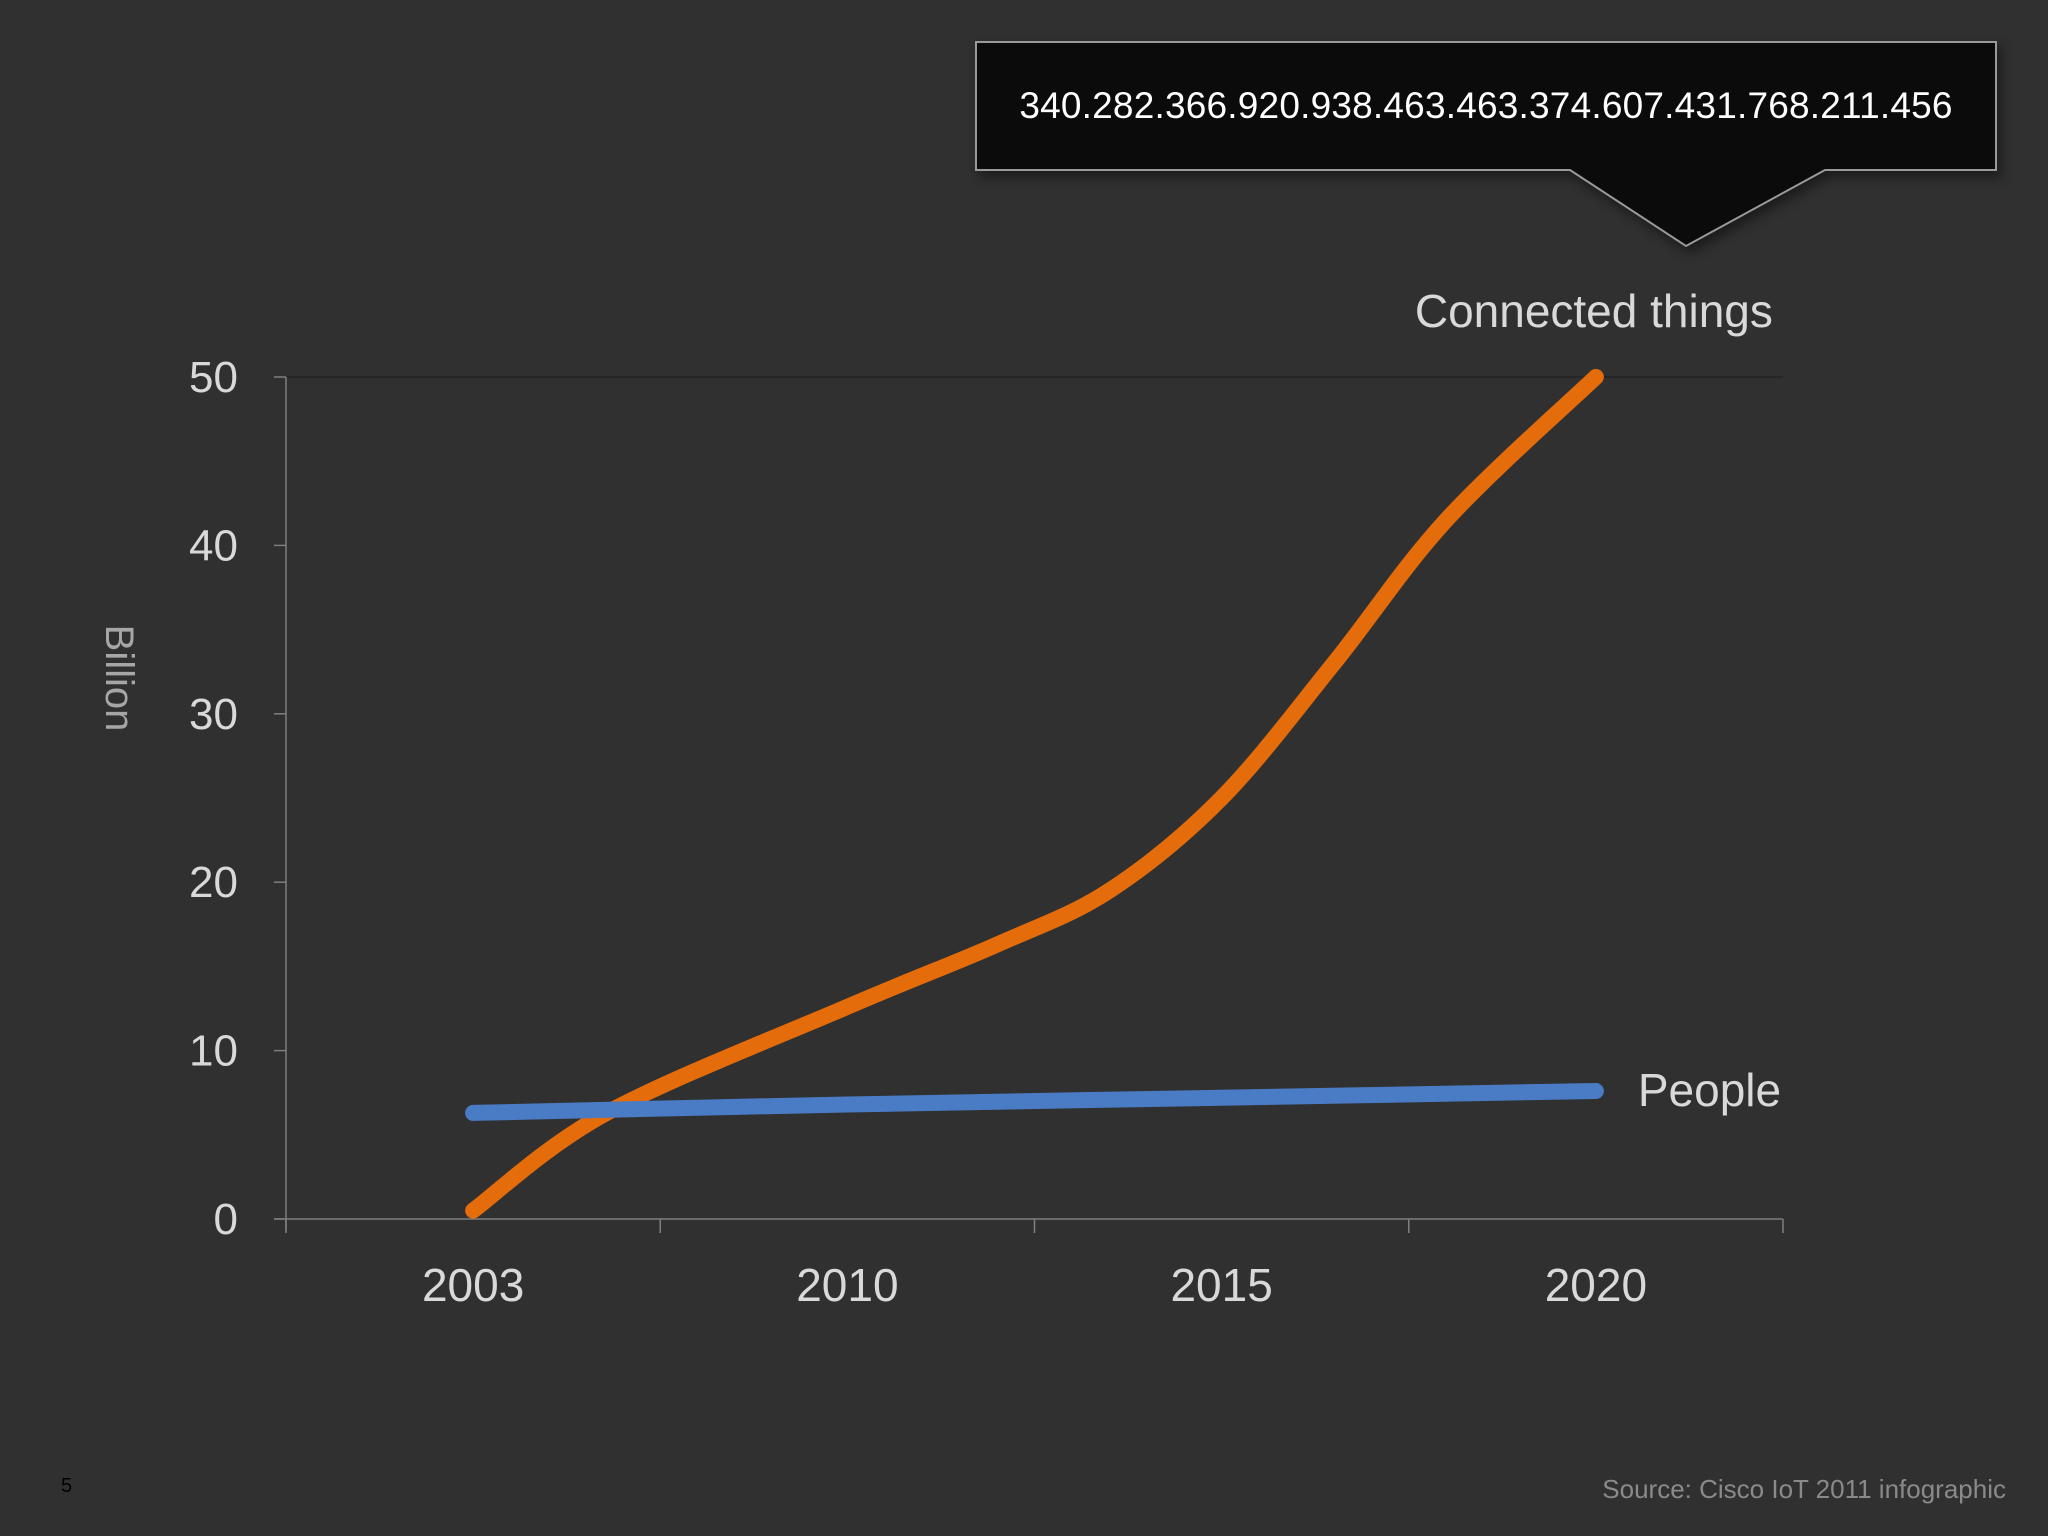  I want to click on callout-shape, so click(1486, 144).